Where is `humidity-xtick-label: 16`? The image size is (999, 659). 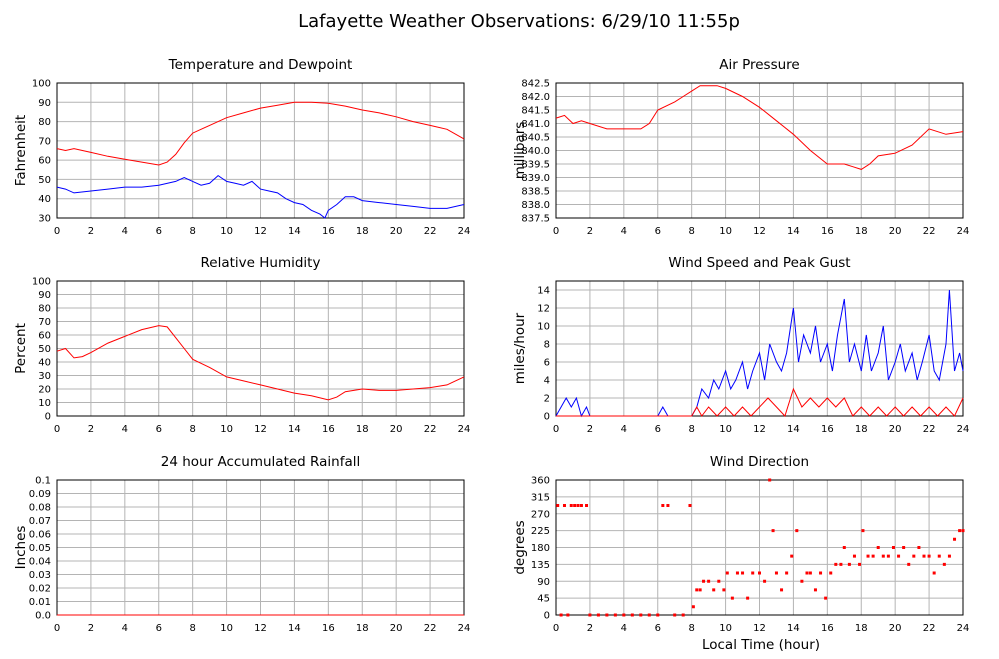 humidity-xtick-label: 16 is located at coordinates (328, 429).